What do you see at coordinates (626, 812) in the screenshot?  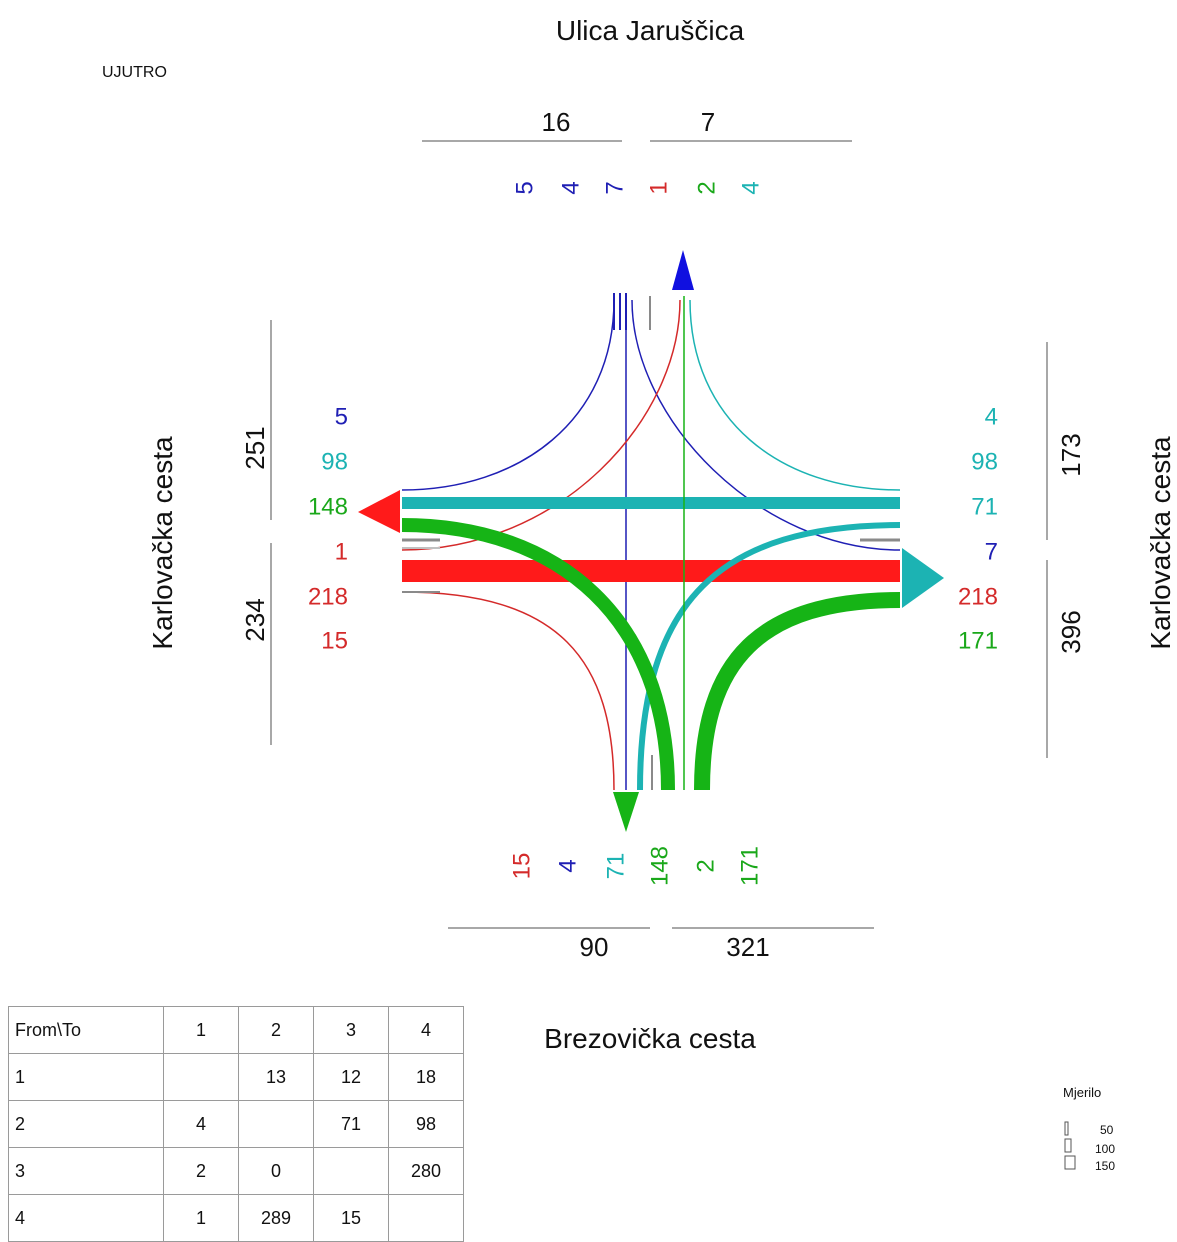 I see `arrow-south-exit` at bounding box center [626, 812].